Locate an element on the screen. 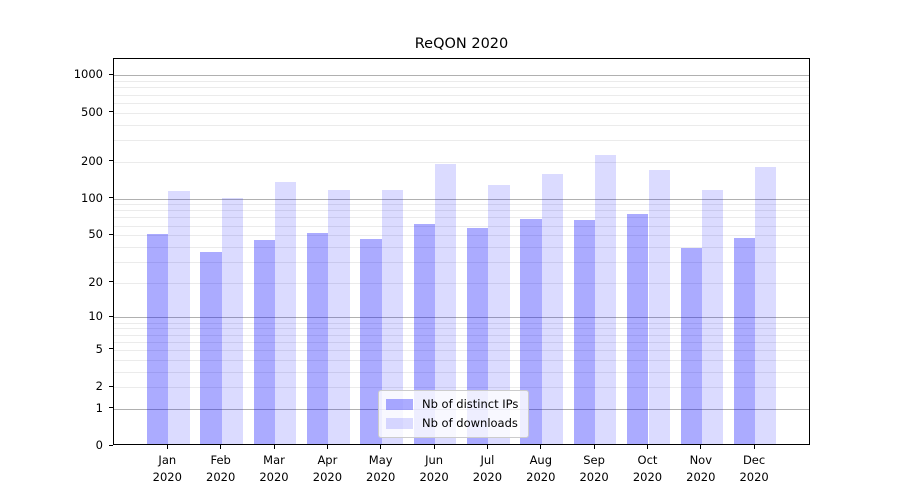 The image size is (900, 500). x-tick-label-aug: Aug 2020 is located at coordinates (541, 468).